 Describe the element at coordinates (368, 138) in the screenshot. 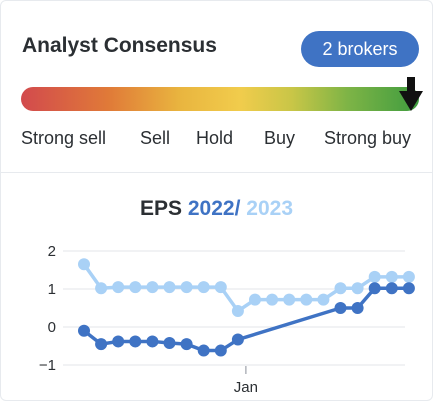

I see `scale-label-strong-buy: Strong buy` at that location.